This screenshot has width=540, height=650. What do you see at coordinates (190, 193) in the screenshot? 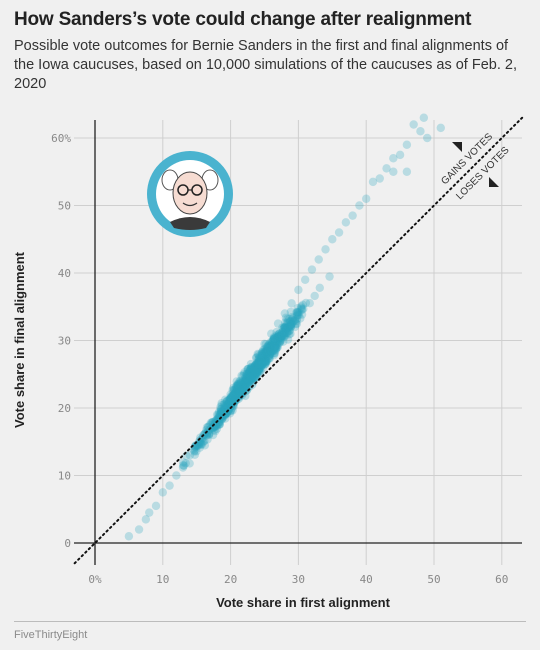
I see `portrait-head` at bounding box center [190, 193].